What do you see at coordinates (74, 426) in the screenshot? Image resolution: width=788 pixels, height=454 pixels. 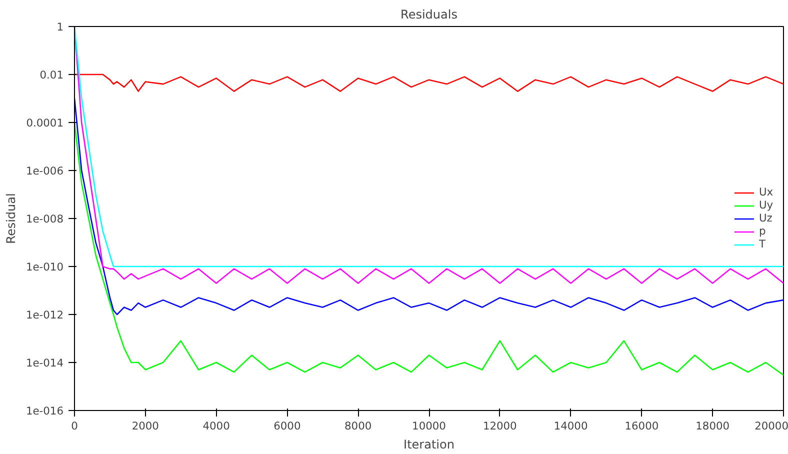 I see `x-tick-label: 0` at bounding box center [74, 426].